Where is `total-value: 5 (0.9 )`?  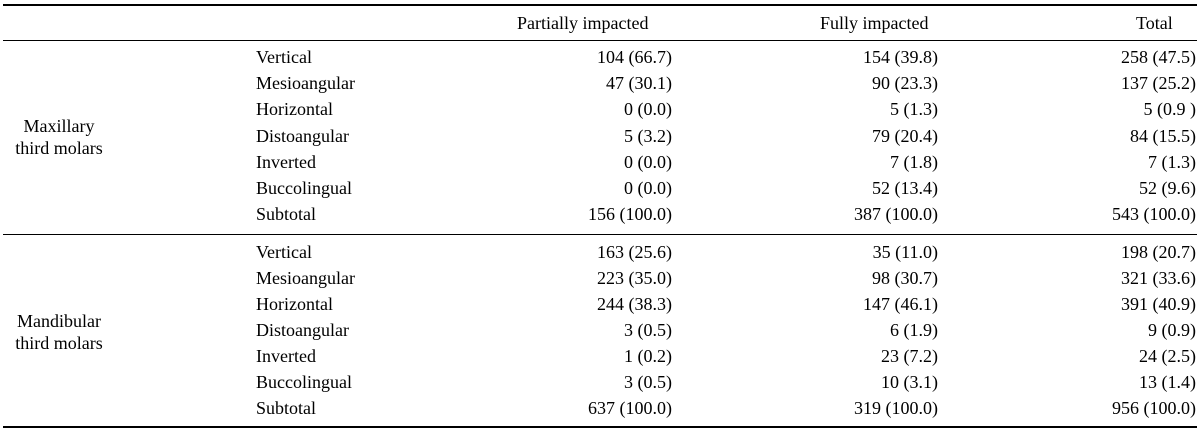 total-value: 5 (0.9 ) is located at coordinates (1170, 109).